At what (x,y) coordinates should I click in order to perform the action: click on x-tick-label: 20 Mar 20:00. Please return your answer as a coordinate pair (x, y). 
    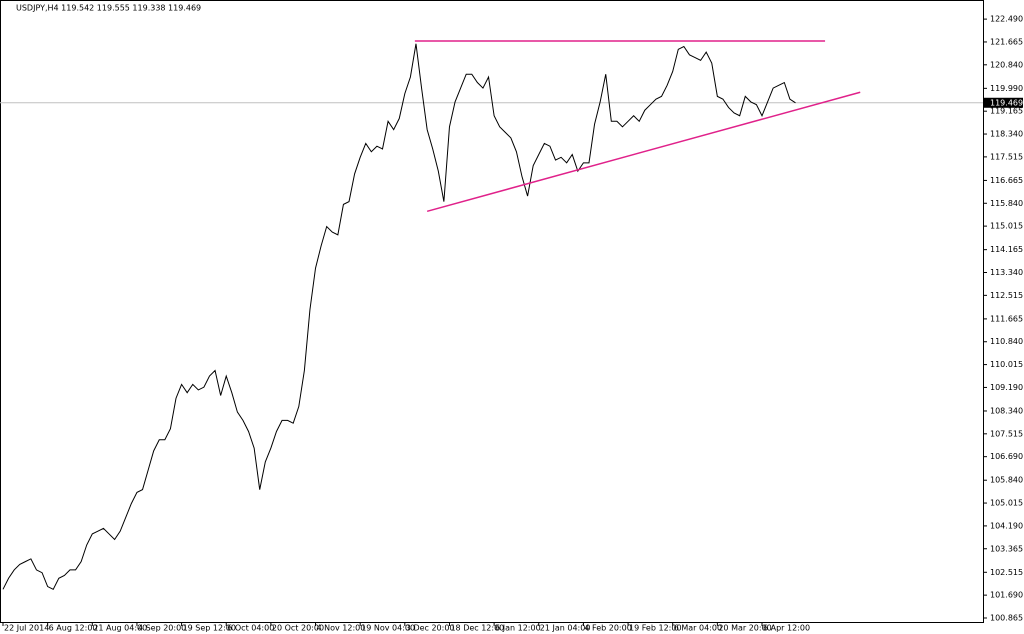
    Looking at the image, I should click on (744, 628).